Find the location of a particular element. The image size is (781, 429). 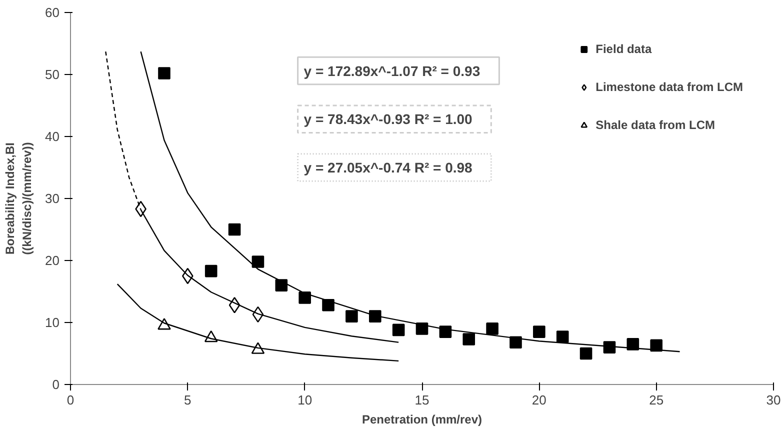

y-tick-label: 10 is located at coordinates (52, 322).